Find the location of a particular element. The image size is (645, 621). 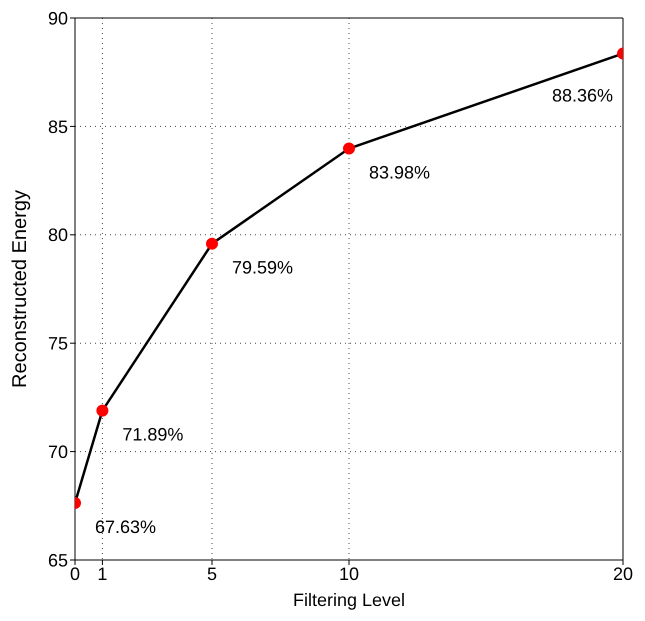

y-tick-label: 70 is located at coordinates (58, 452).